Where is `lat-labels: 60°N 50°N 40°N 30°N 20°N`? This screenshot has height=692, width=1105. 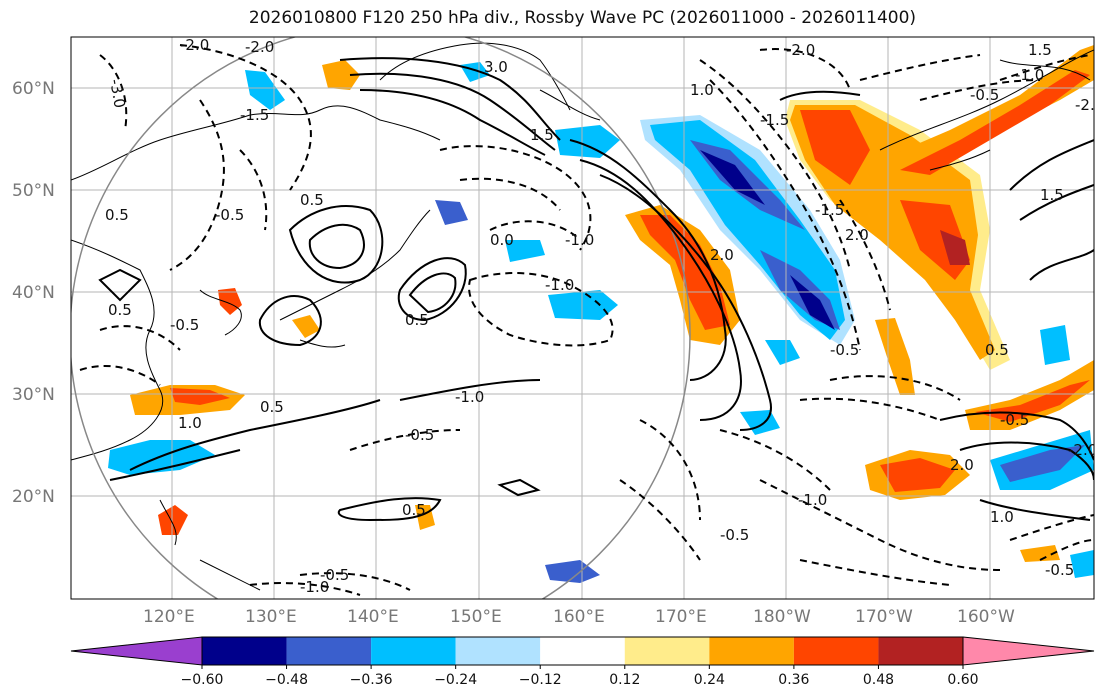 lat-labels: 60°N 50°N 40°N 30°N 20°N is located at coordinates (33, 293).